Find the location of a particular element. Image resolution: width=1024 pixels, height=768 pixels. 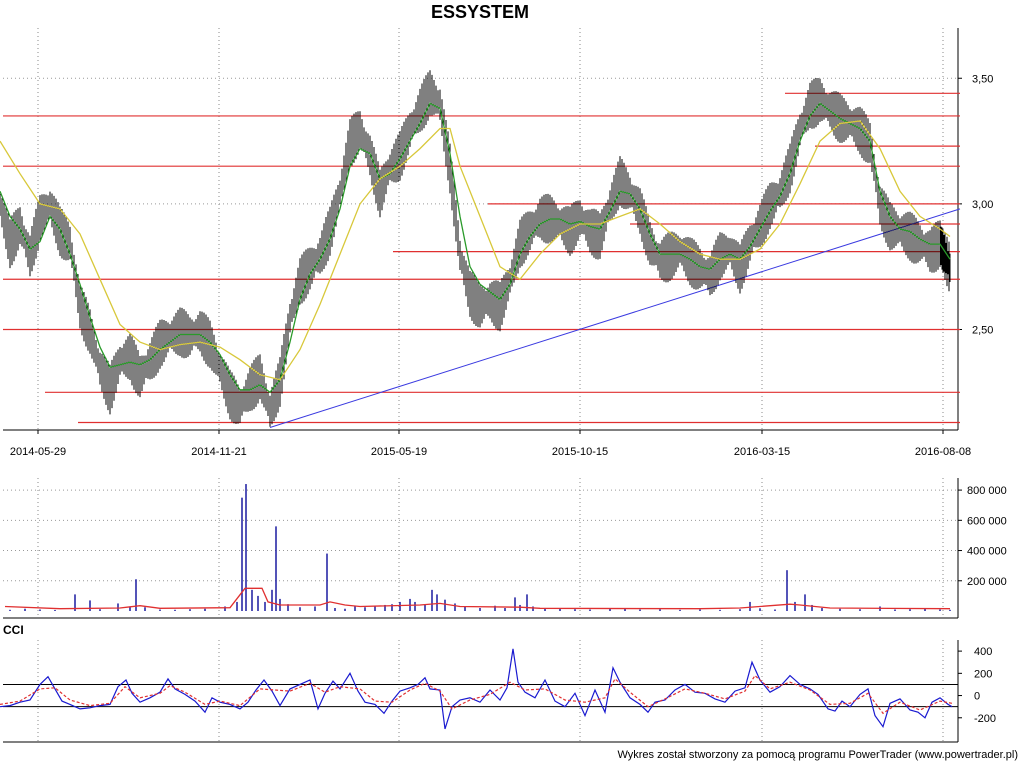

x-tick-label: 2014-05-29 is located at coordinates (38, 452).